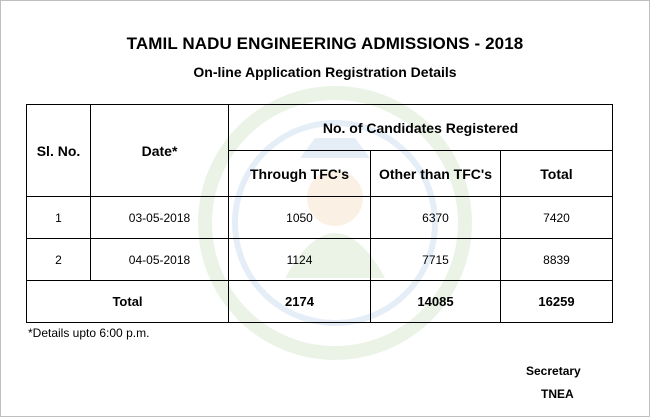 The image size is (650, 417). I want to click on footnote: *Details upto 6:00 p.m., so click(89, 333).